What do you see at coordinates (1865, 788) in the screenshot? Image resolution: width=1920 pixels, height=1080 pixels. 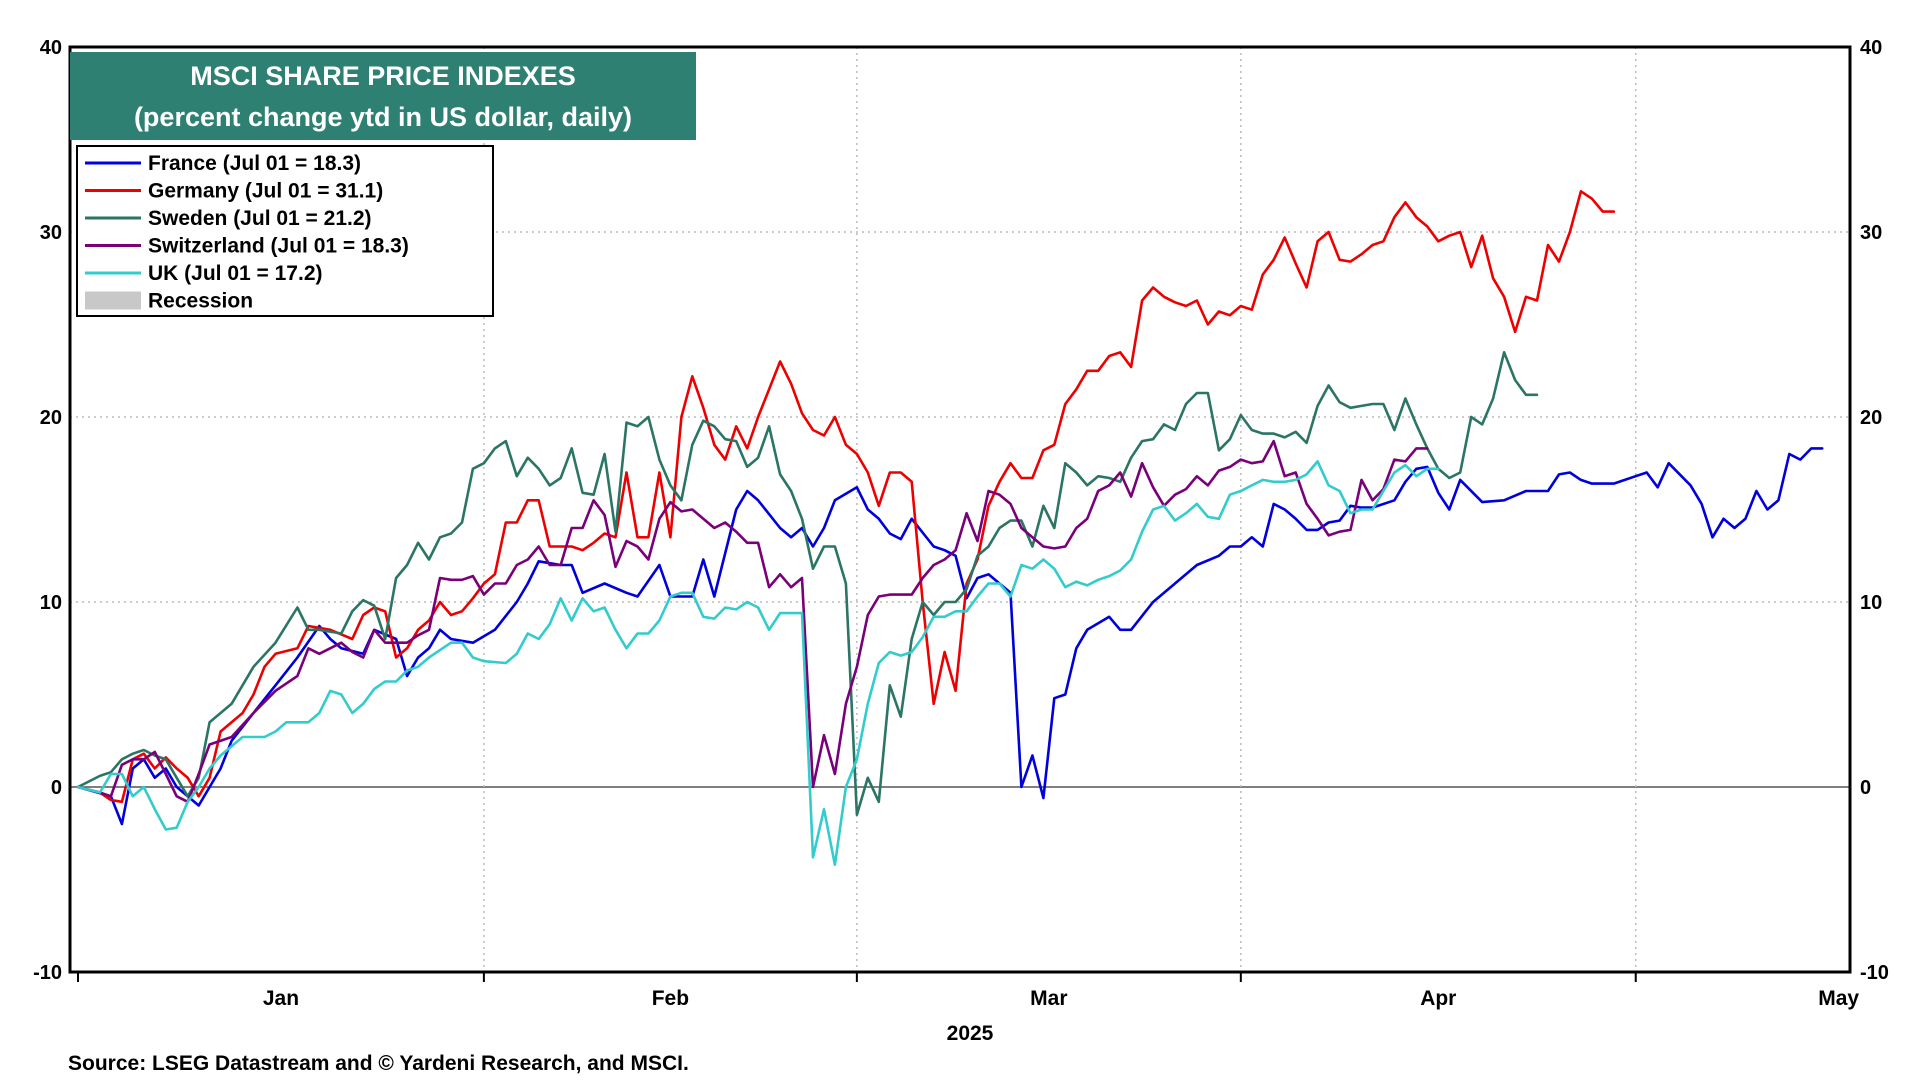 I see `y-tick-label-right: 0` at bounding box center [1865, 788].